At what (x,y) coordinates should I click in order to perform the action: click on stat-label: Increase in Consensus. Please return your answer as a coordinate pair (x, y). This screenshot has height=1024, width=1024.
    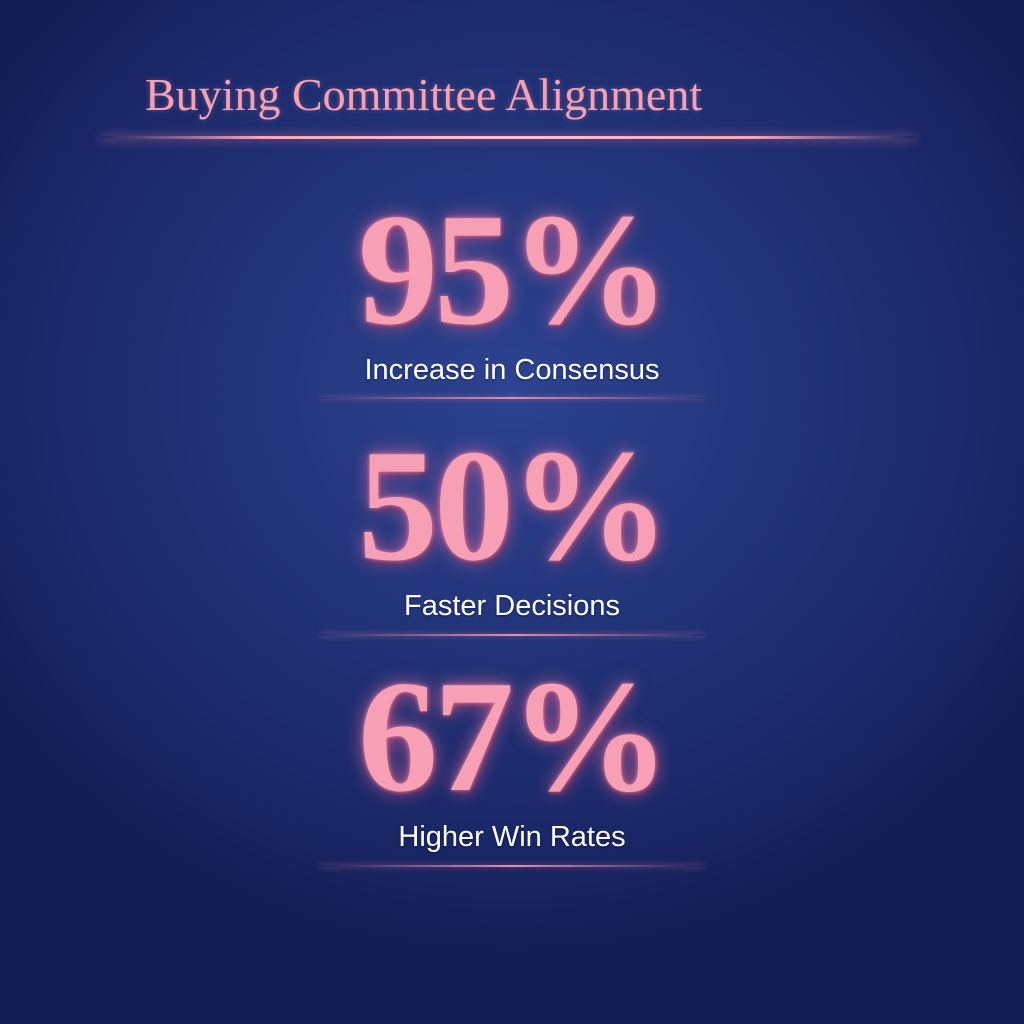
    Looking at the image, I should click on (512, 370).